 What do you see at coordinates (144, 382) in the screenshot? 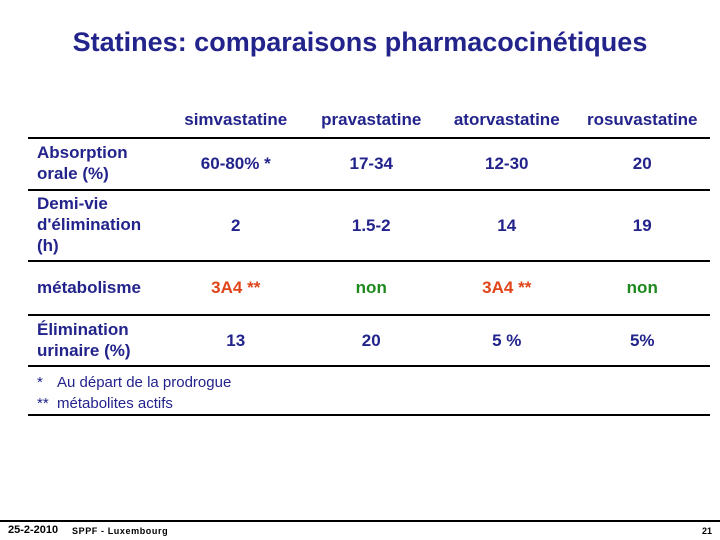
I see `footnote-text: Au départ de la prodrogue` at bounding box center [144, 382].